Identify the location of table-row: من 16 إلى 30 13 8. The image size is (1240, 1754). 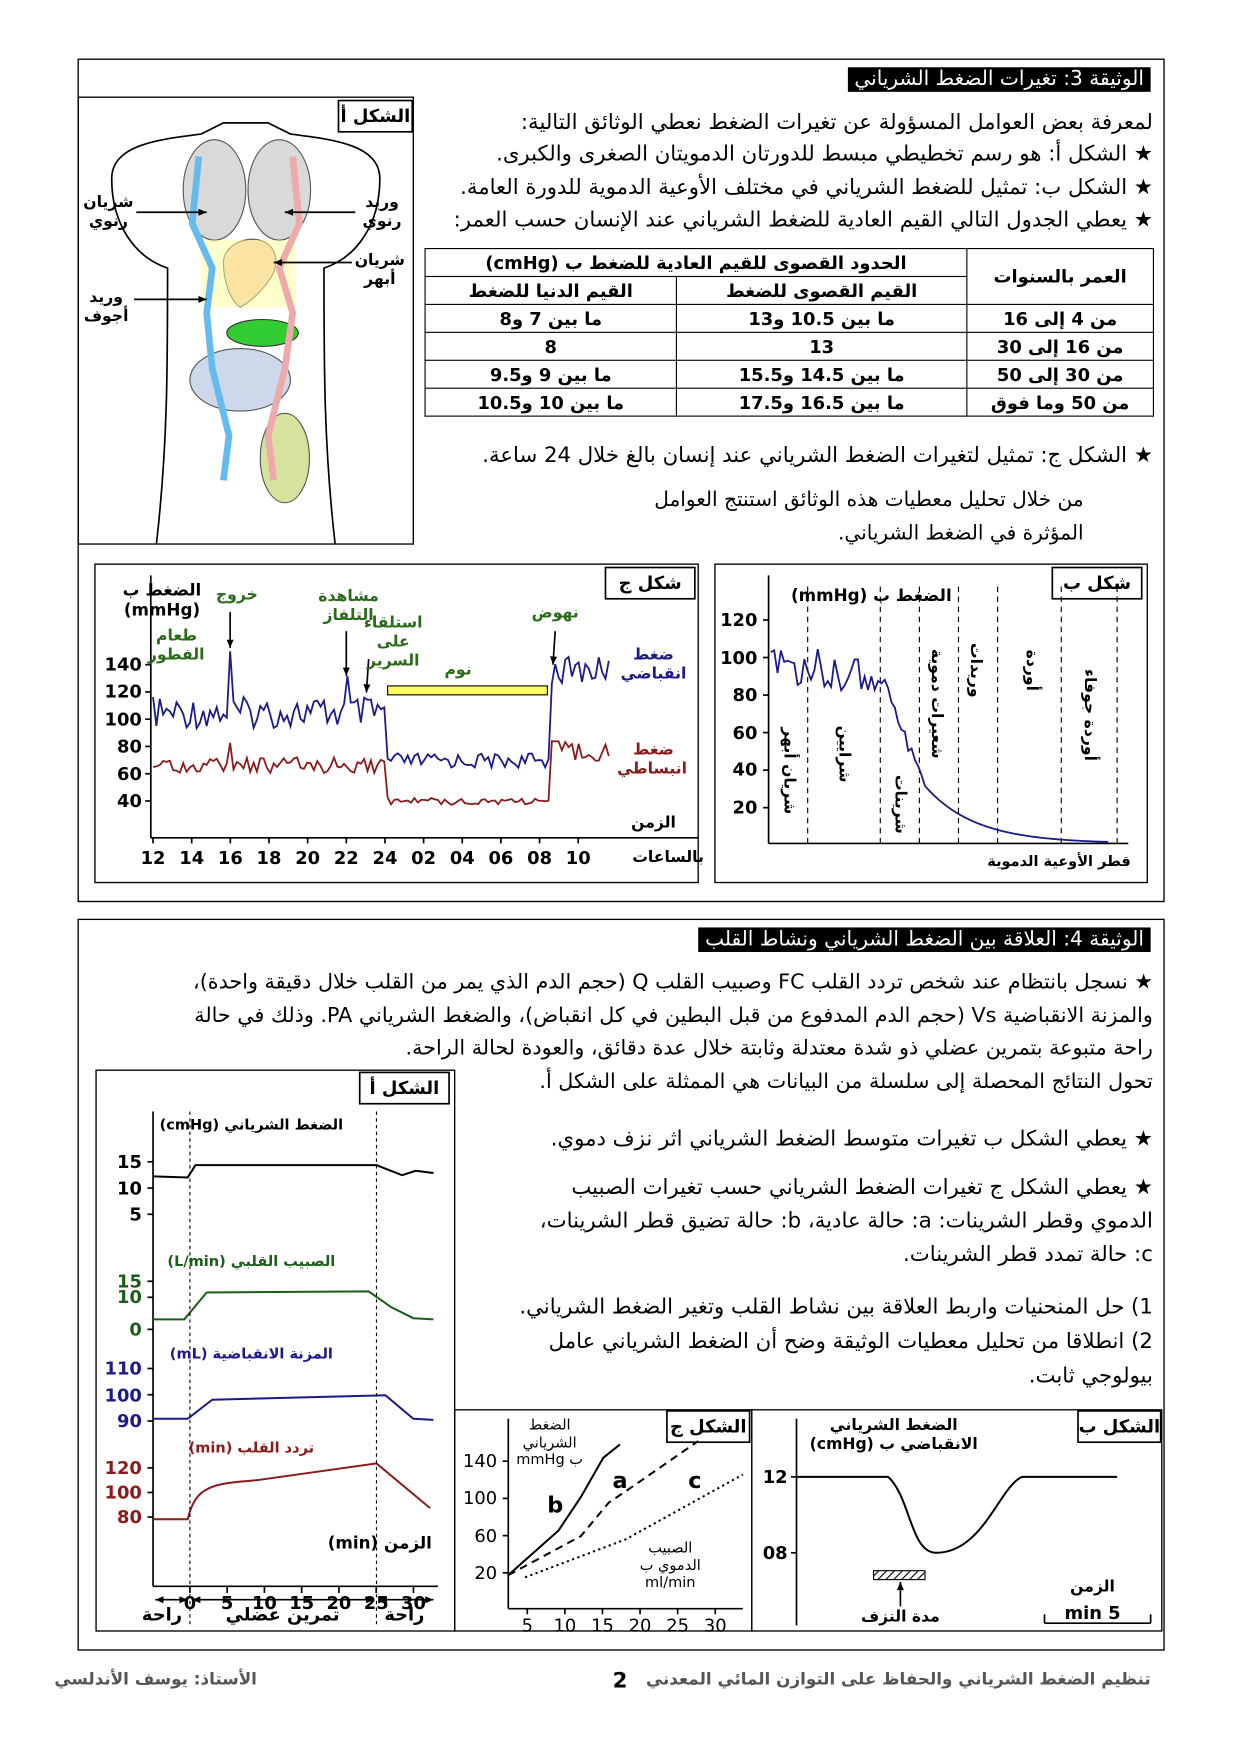
(789, 346).